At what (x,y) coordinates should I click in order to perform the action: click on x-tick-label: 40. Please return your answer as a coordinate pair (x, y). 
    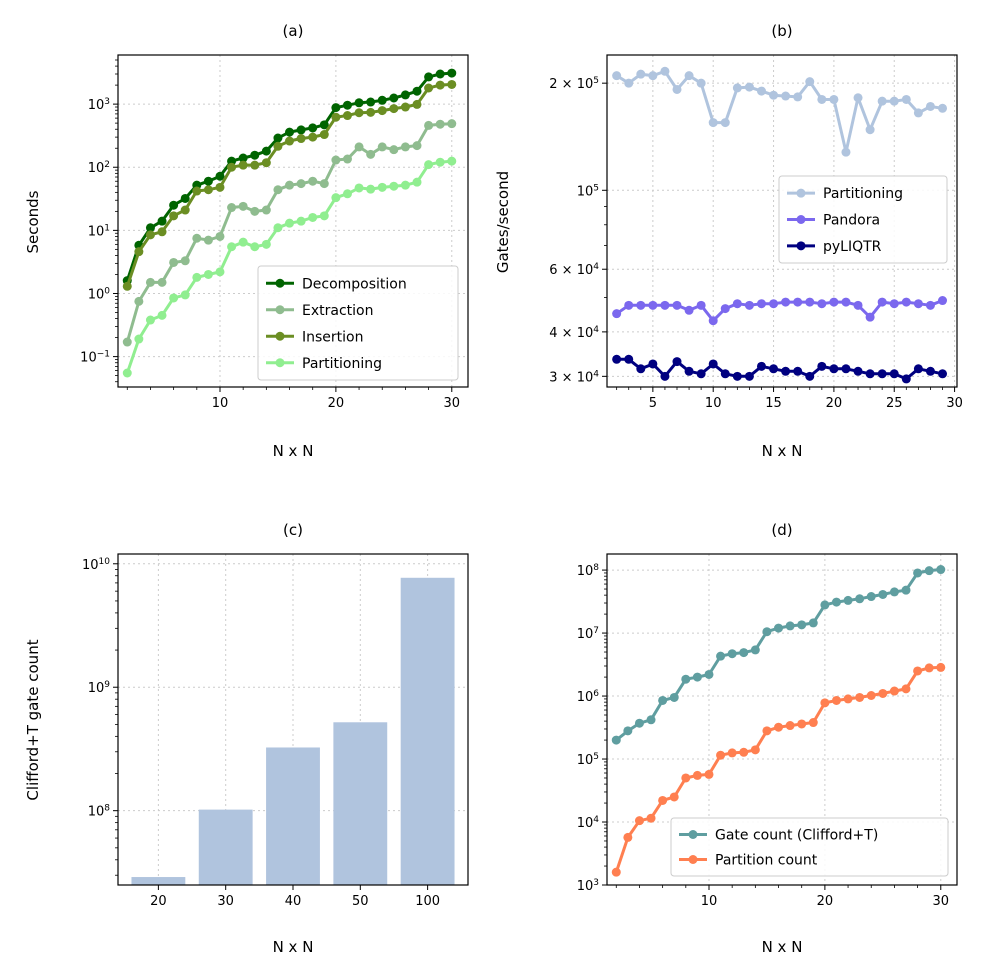
    Looking at the image, I should click on (293, 901).